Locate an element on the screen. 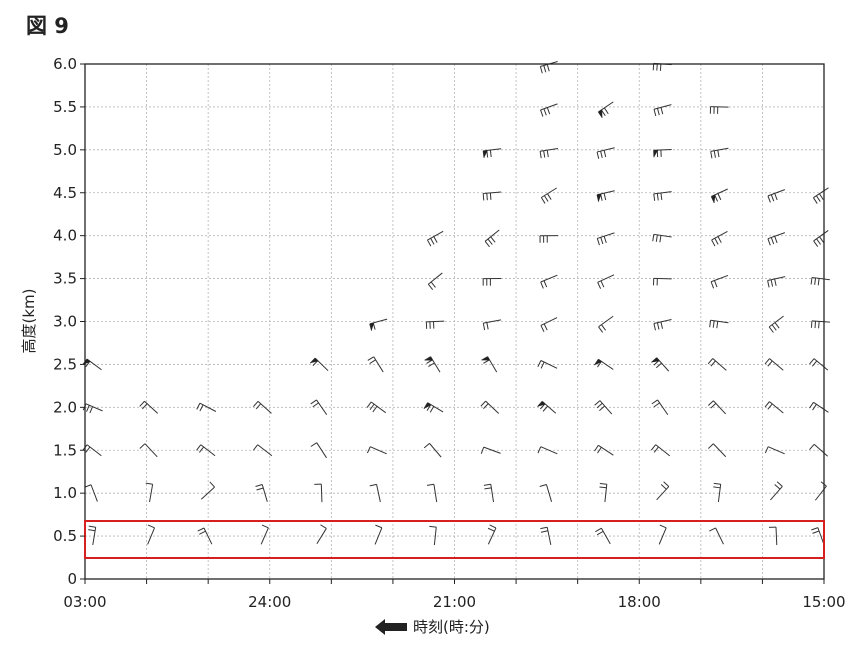 The image size is (863, 659). y-tick-label: 5.5 is located at coordinates (65, 107).